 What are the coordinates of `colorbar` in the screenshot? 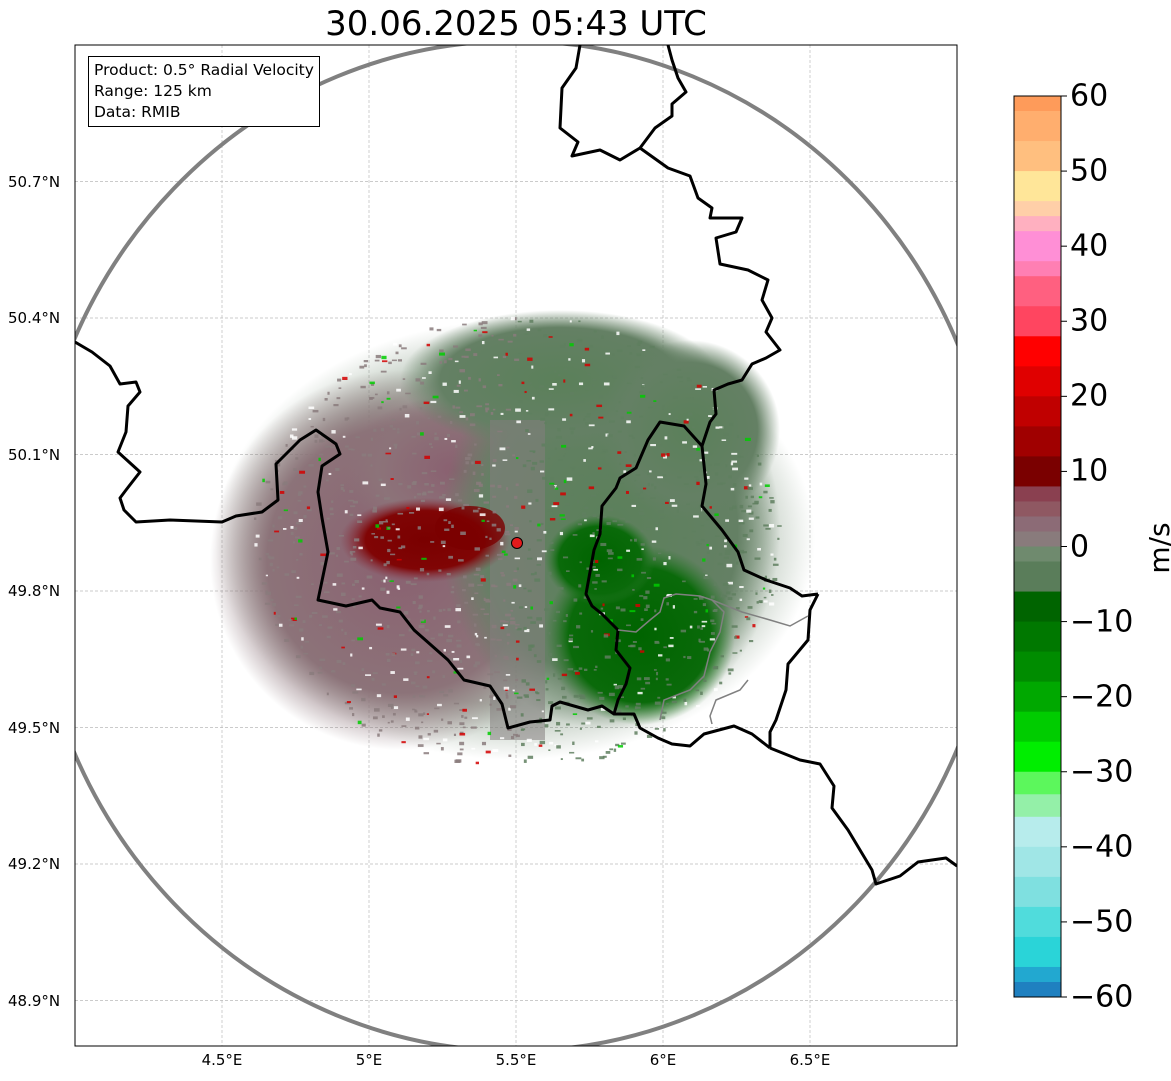 It's located at (1037, 547).